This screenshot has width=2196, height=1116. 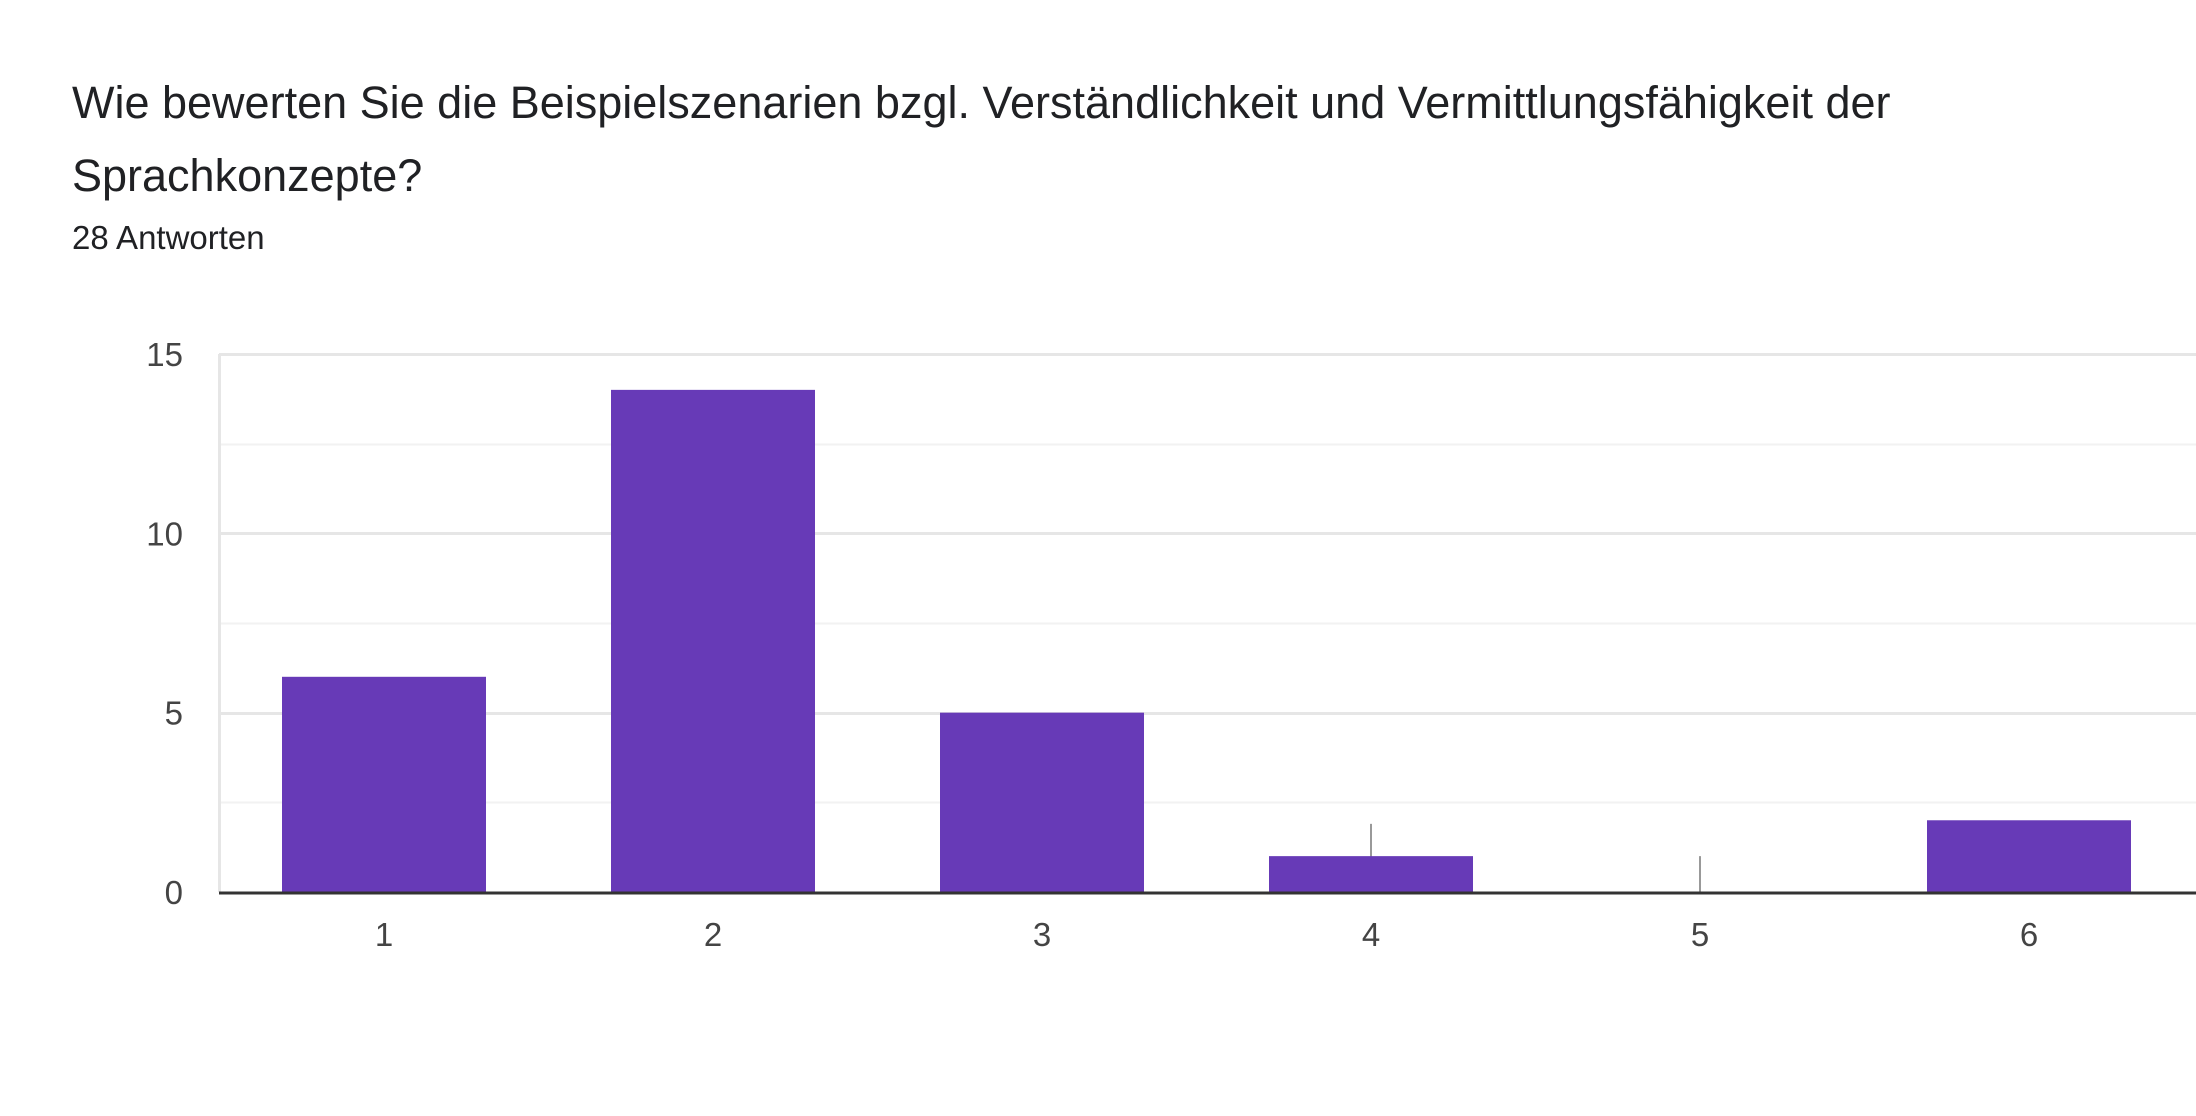 I want to click on y-tick-label: 0, so click(x=174, y=892).